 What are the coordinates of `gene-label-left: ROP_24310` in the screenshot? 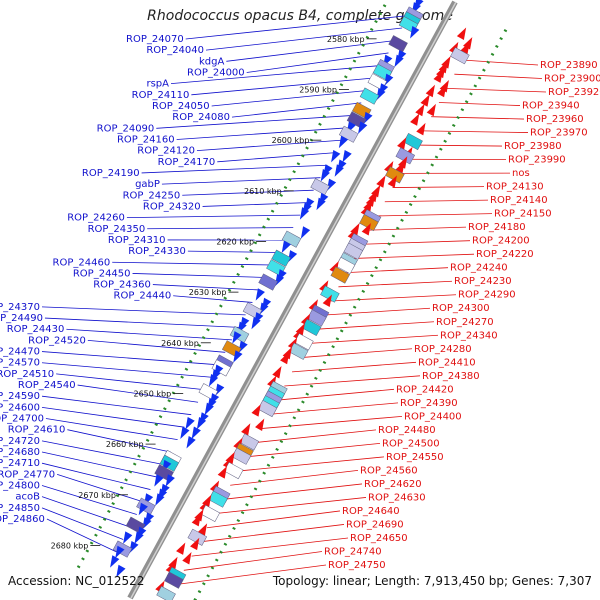 It's located at (137, 240).